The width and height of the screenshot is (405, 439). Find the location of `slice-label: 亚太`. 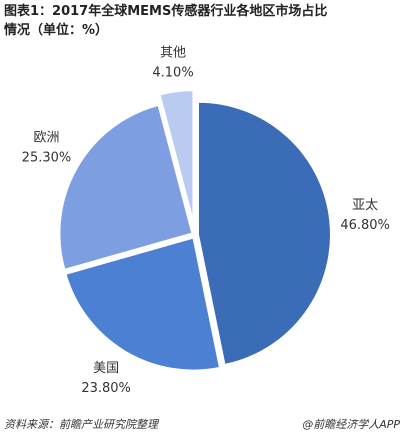

slice-label: 亚太 is located at coordinates (365, 205).